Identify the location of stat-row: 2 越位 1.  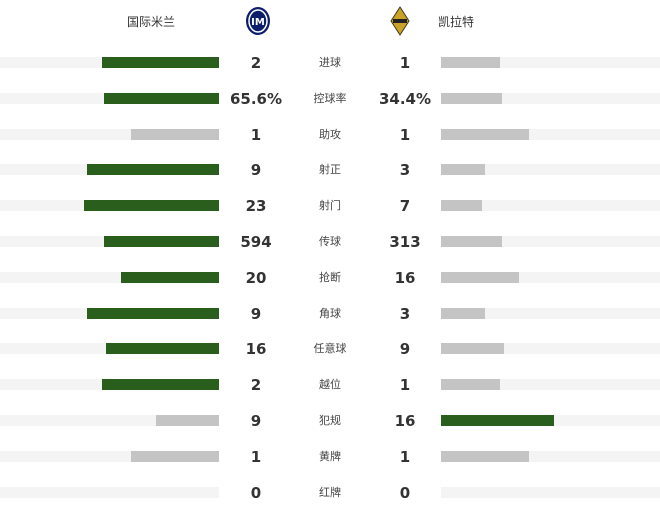
(330, 385).